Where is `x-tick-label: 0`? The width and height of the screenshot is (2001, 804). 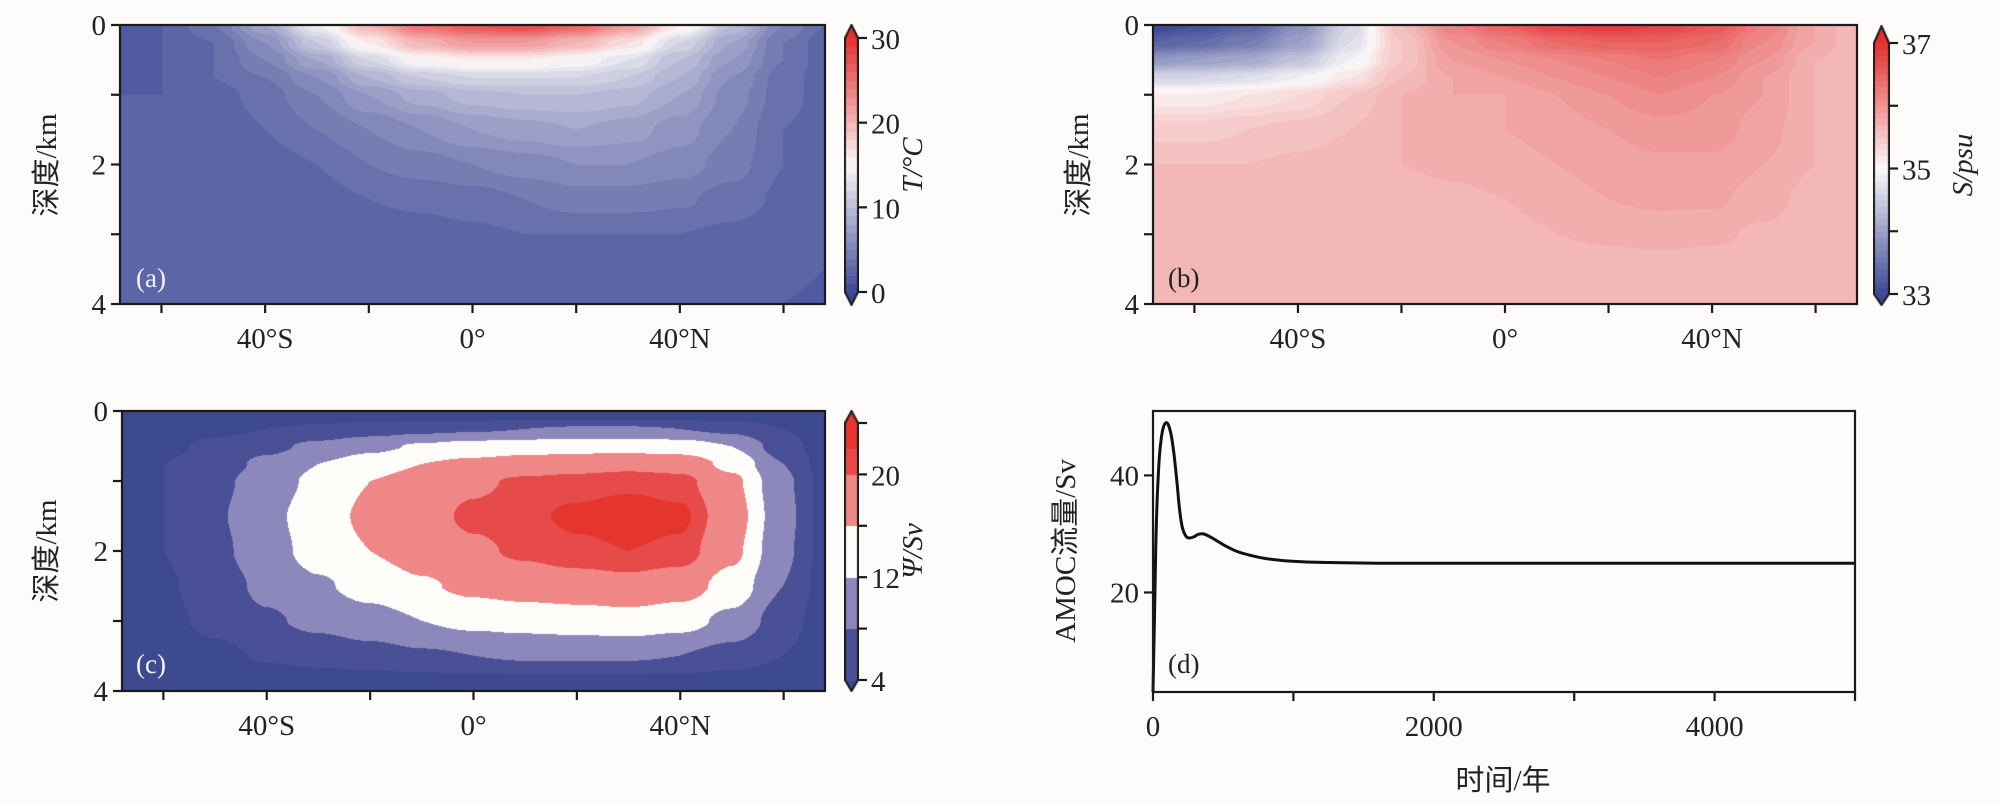
x-tick-label: 0 is located at coordinates (1153, 727).